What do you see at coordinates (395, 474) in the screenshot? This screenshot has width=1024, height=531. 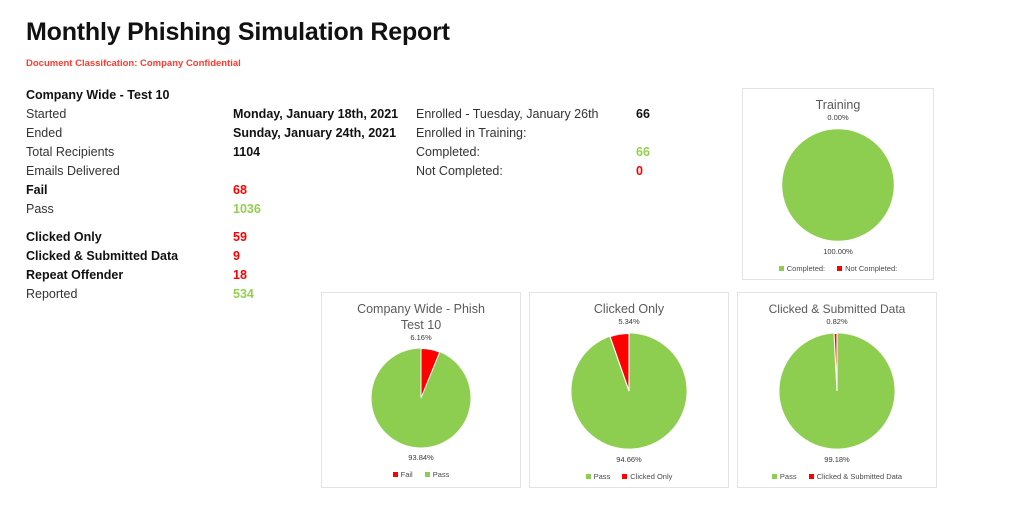 I see `legend-swatch-icon-fail` at bounding box center [395, 474].